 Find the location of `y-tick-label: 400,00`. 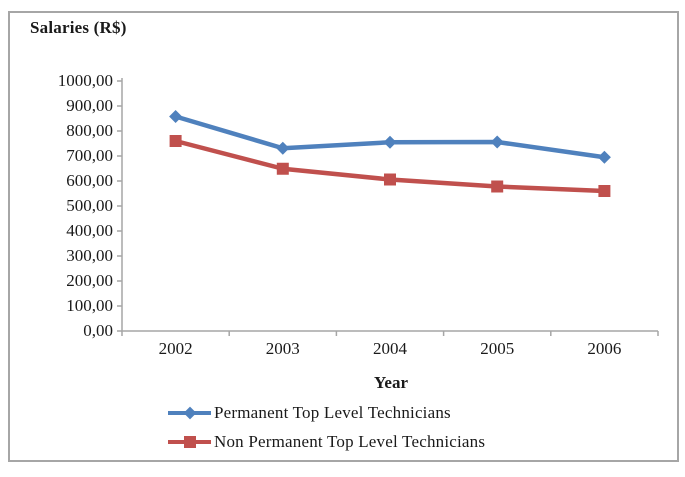

y-tick-label: 400,00 is located at coordinates (89, 230).